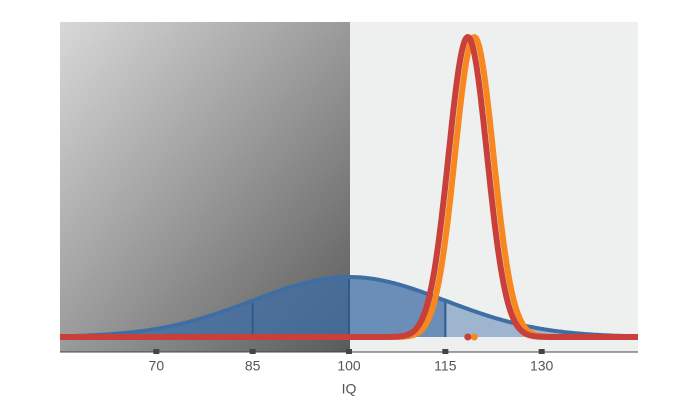 This screenshot has width=700, height=400. I want to click on x-tick-label: 115, so click(445, 366).